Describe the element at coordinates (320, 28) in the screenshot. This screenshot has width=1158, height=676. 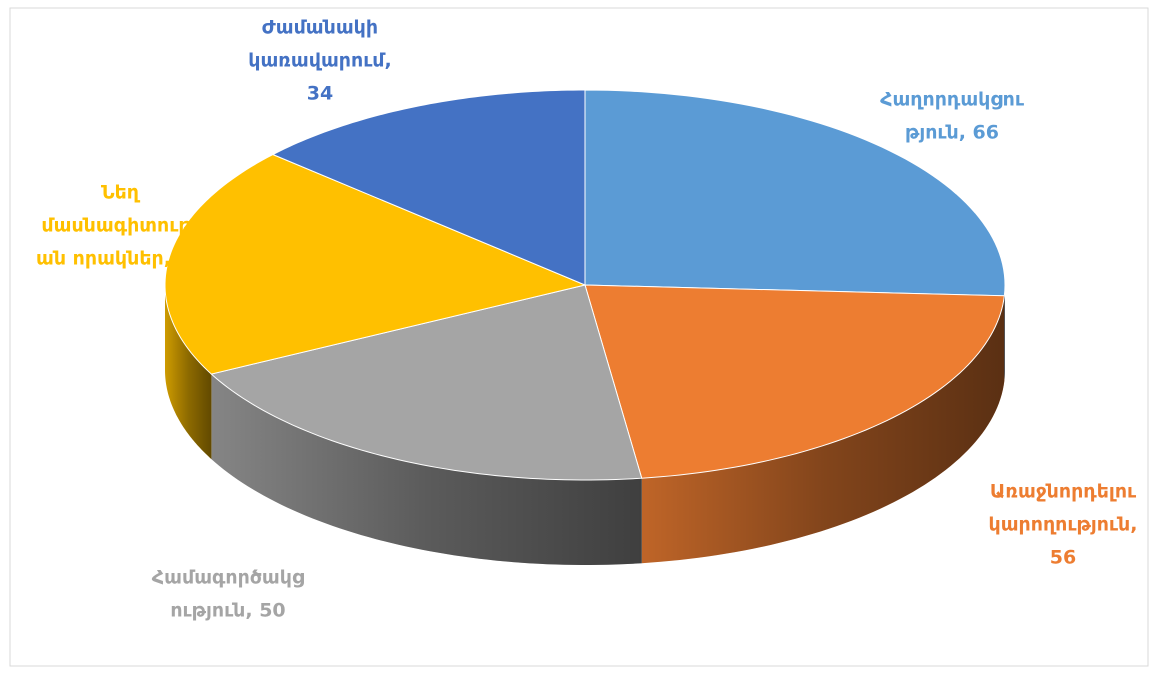
I see `data-label: Ժամանակի` at that location.